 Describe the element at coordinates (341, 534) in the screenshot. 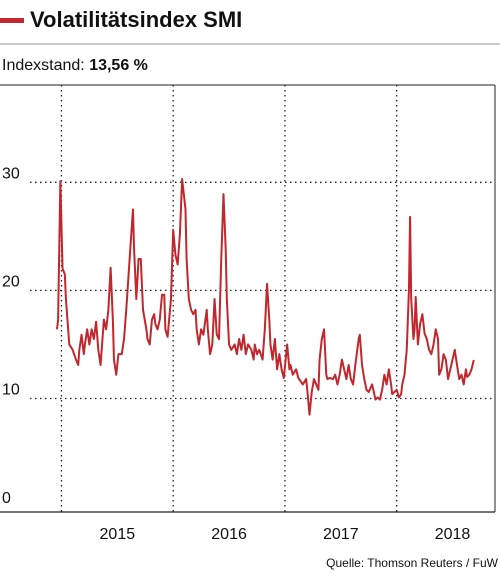

I see `x-tick-label: 2017` at that location.